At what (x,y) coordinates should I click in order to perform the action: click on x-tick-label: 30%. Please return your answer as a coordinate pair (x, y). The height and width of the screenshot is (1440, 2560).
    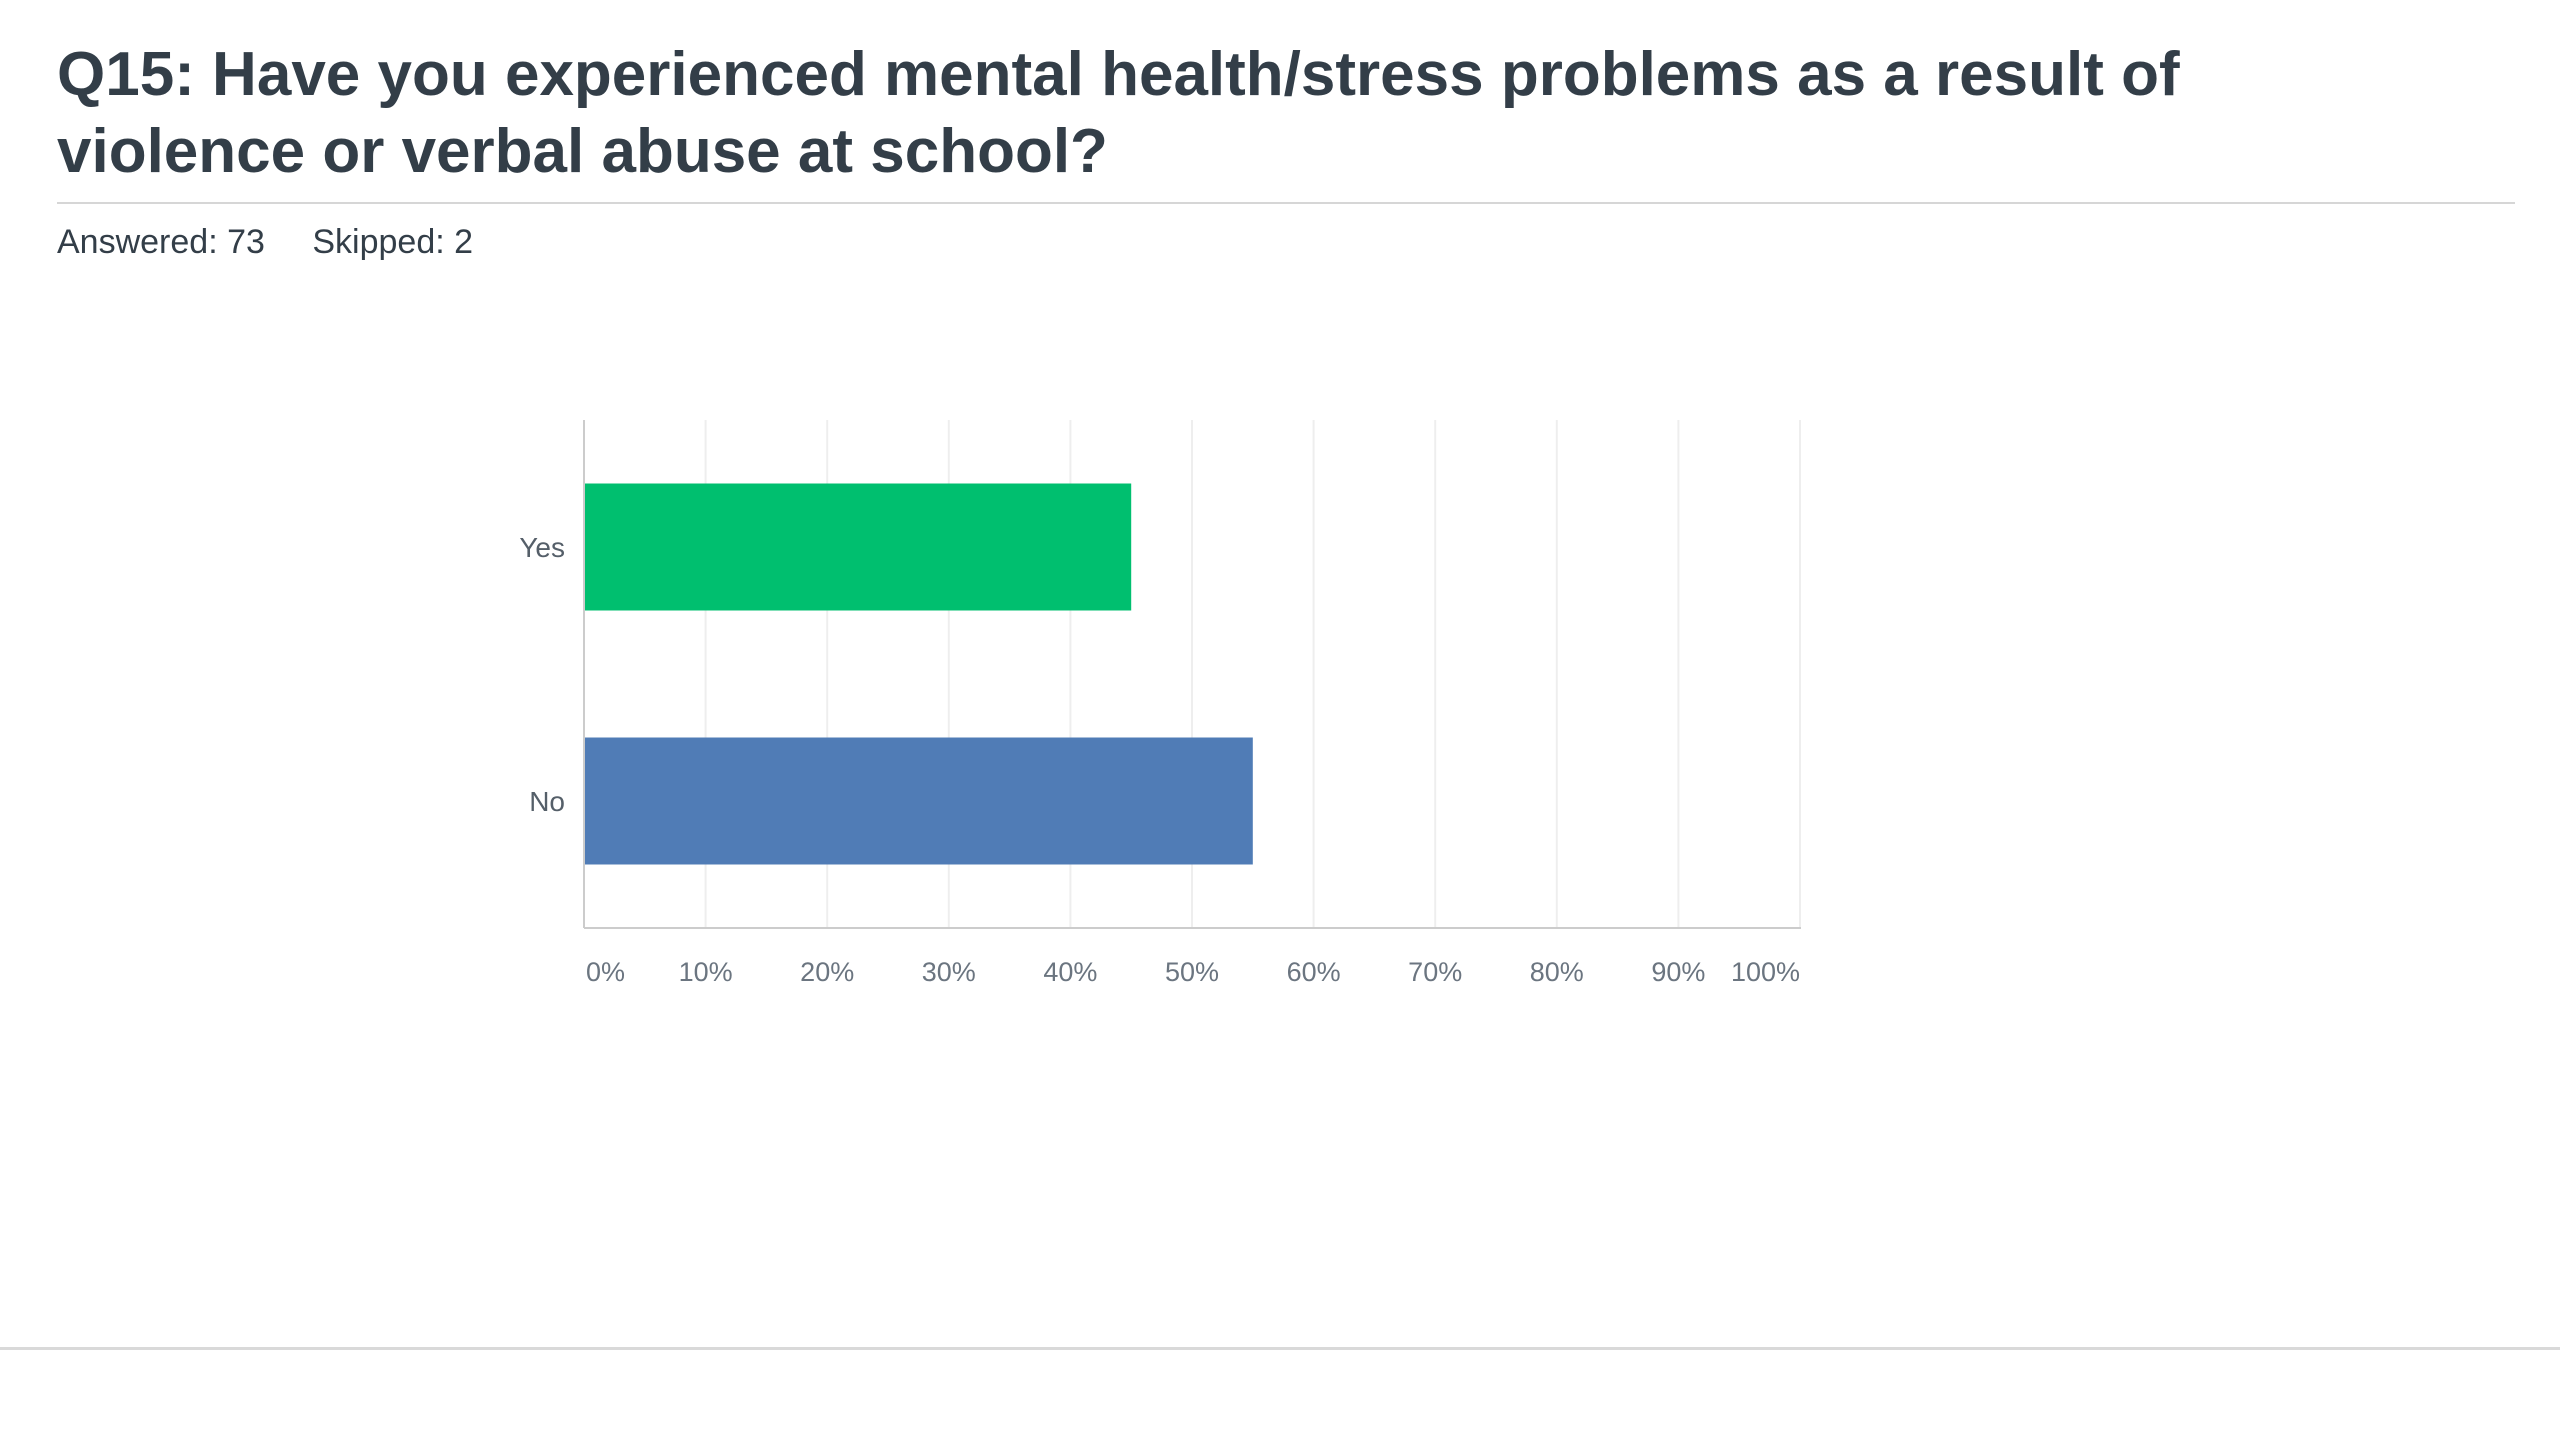
    Looking at the image, I should click on (949, 972).